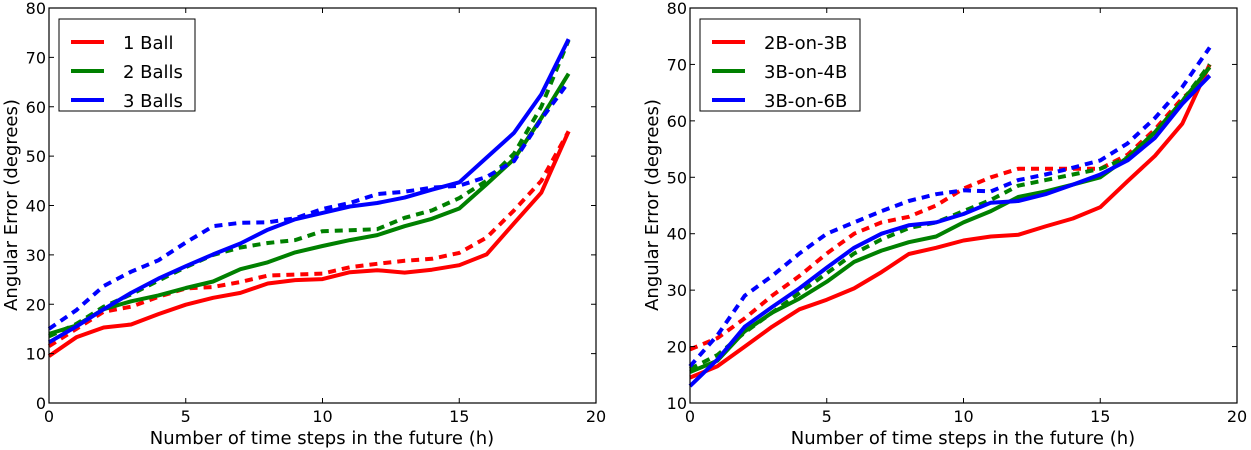 Image resolution: width=1251 pixels, height=450 pixels. Describe the element at coordinates (153, 101) in the screenshot. I see `legend-label: 3 Balls` at that location.